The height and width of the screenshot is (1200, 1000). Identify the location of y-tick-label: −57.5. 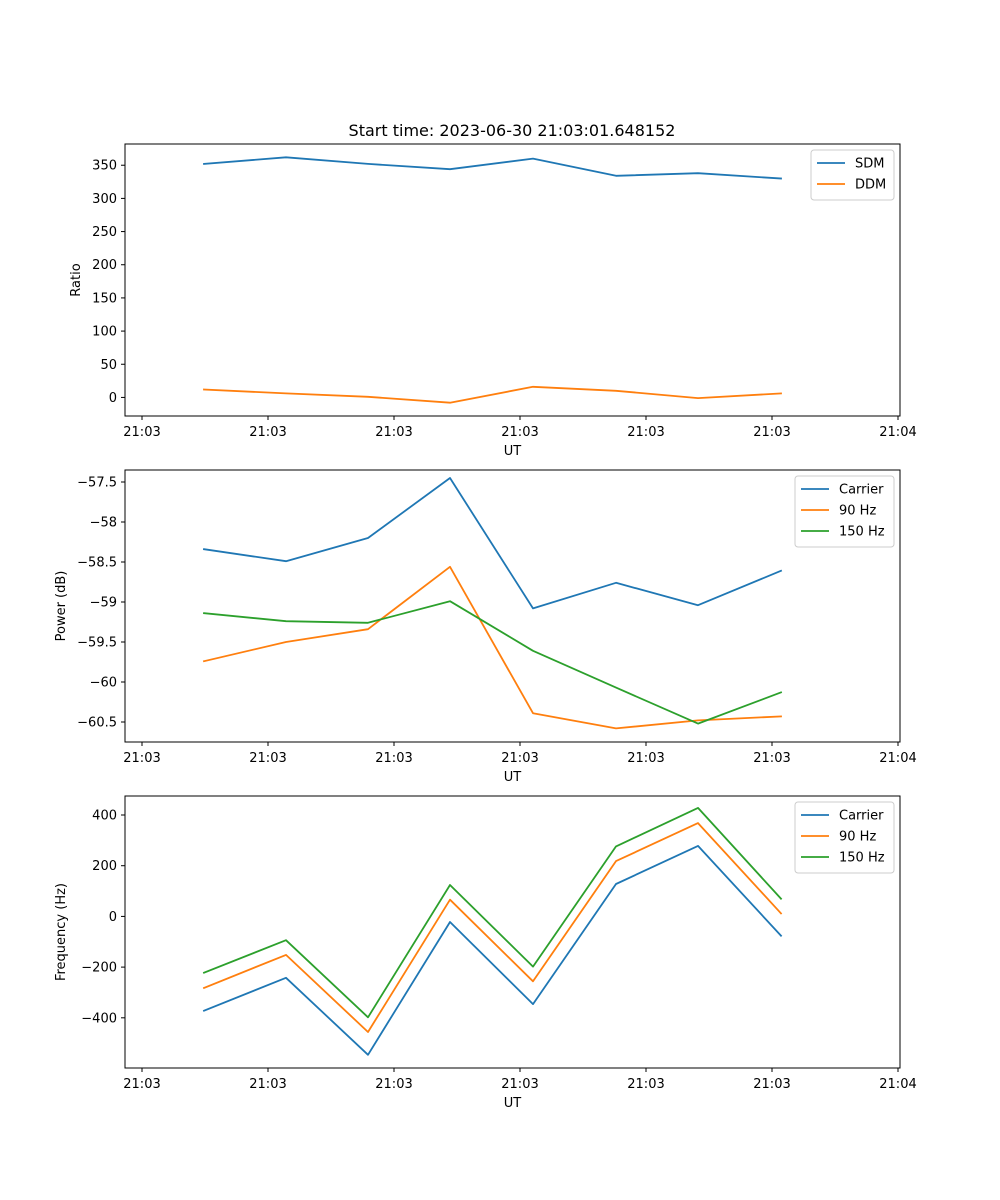
(97, 483).